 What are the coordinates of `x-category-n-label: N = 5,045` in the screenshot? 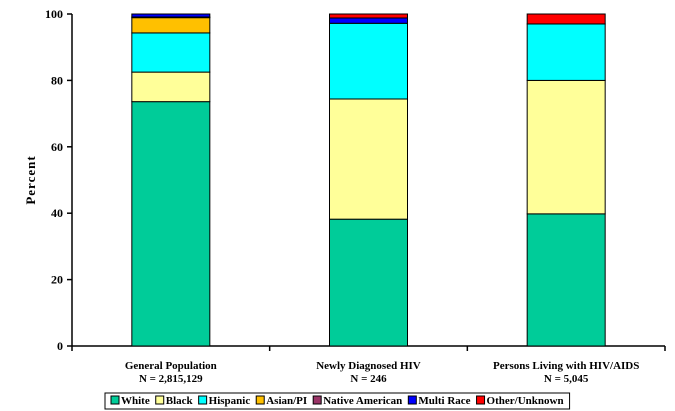 It's located at (566, 379).